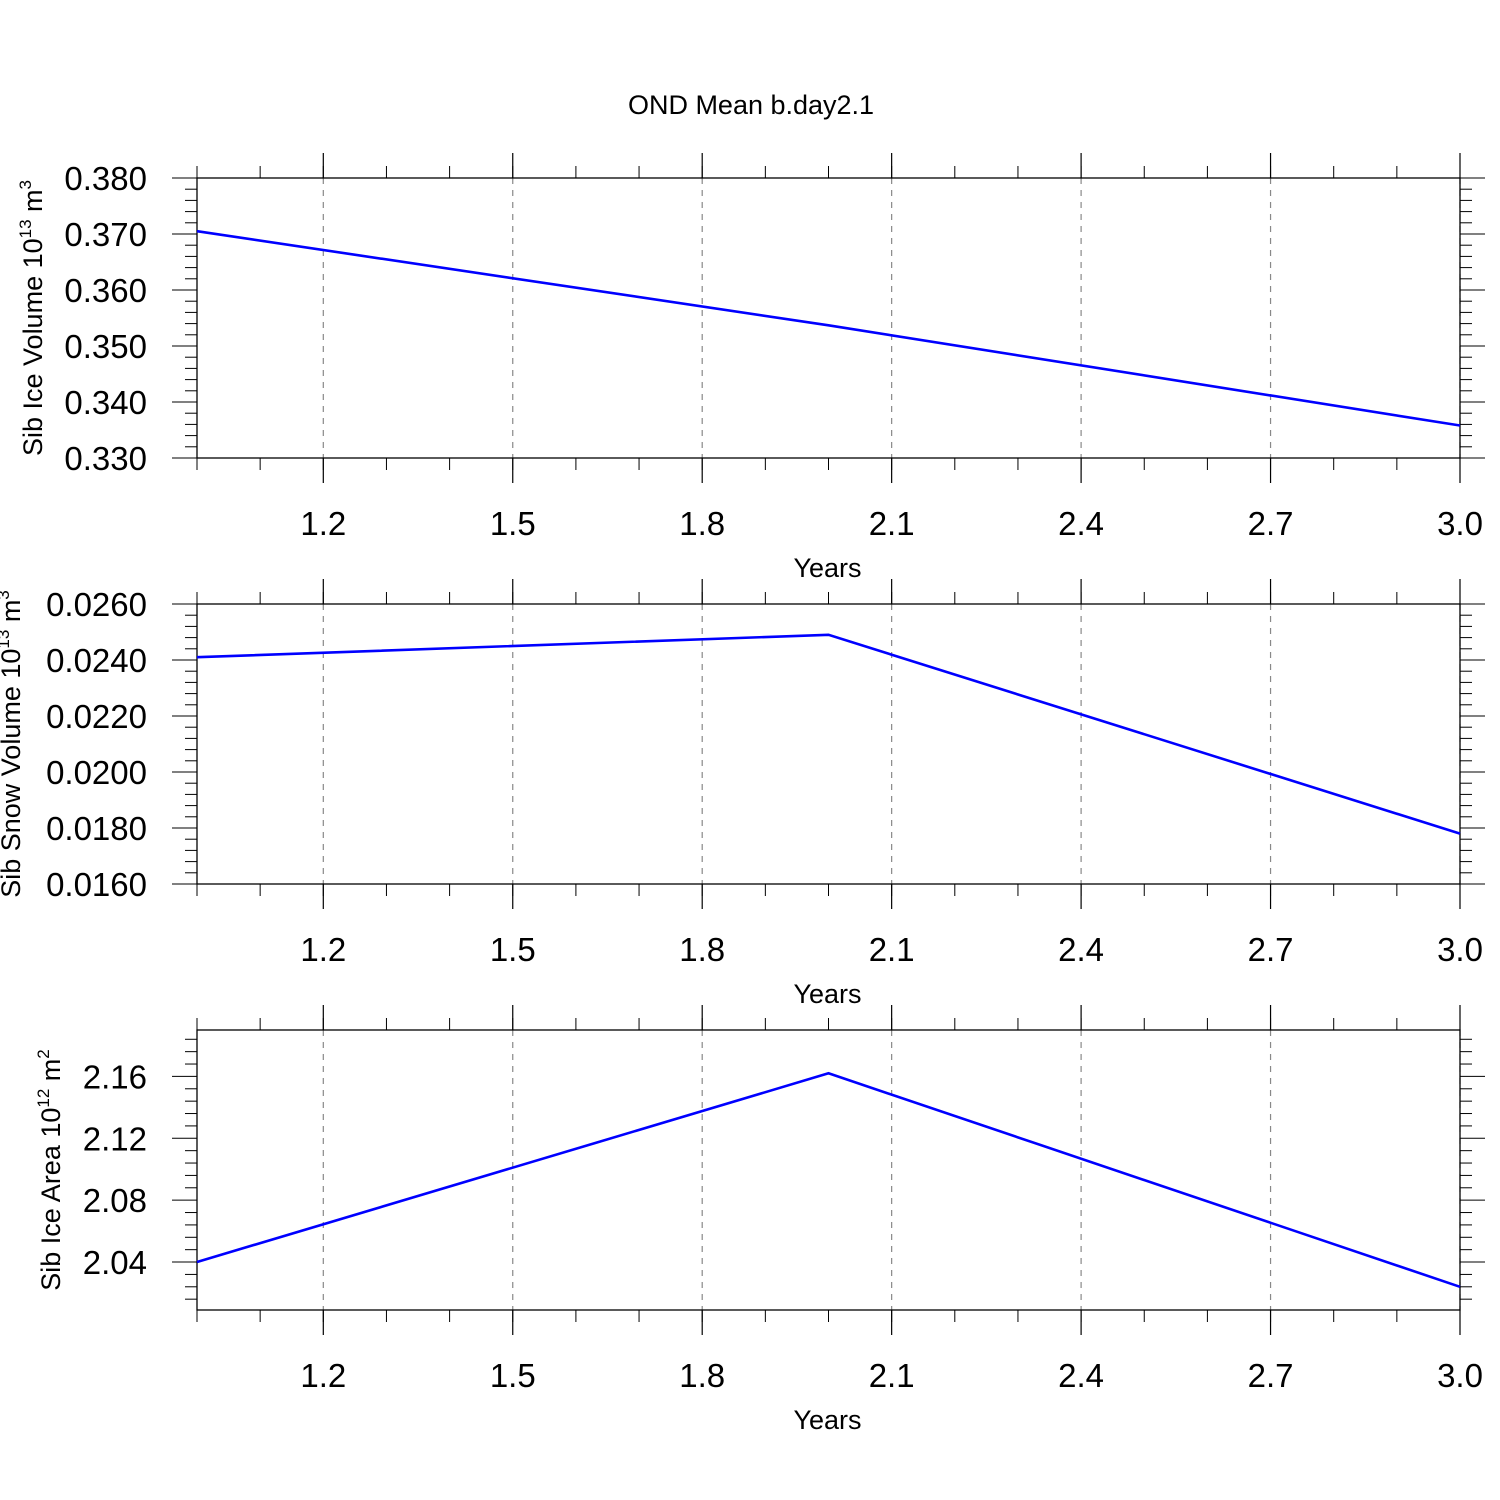  What do you see at coordinates (105, 402) in the screenshot?
I see `y-tick-label: 0.340` at bounding box center [105, 402].